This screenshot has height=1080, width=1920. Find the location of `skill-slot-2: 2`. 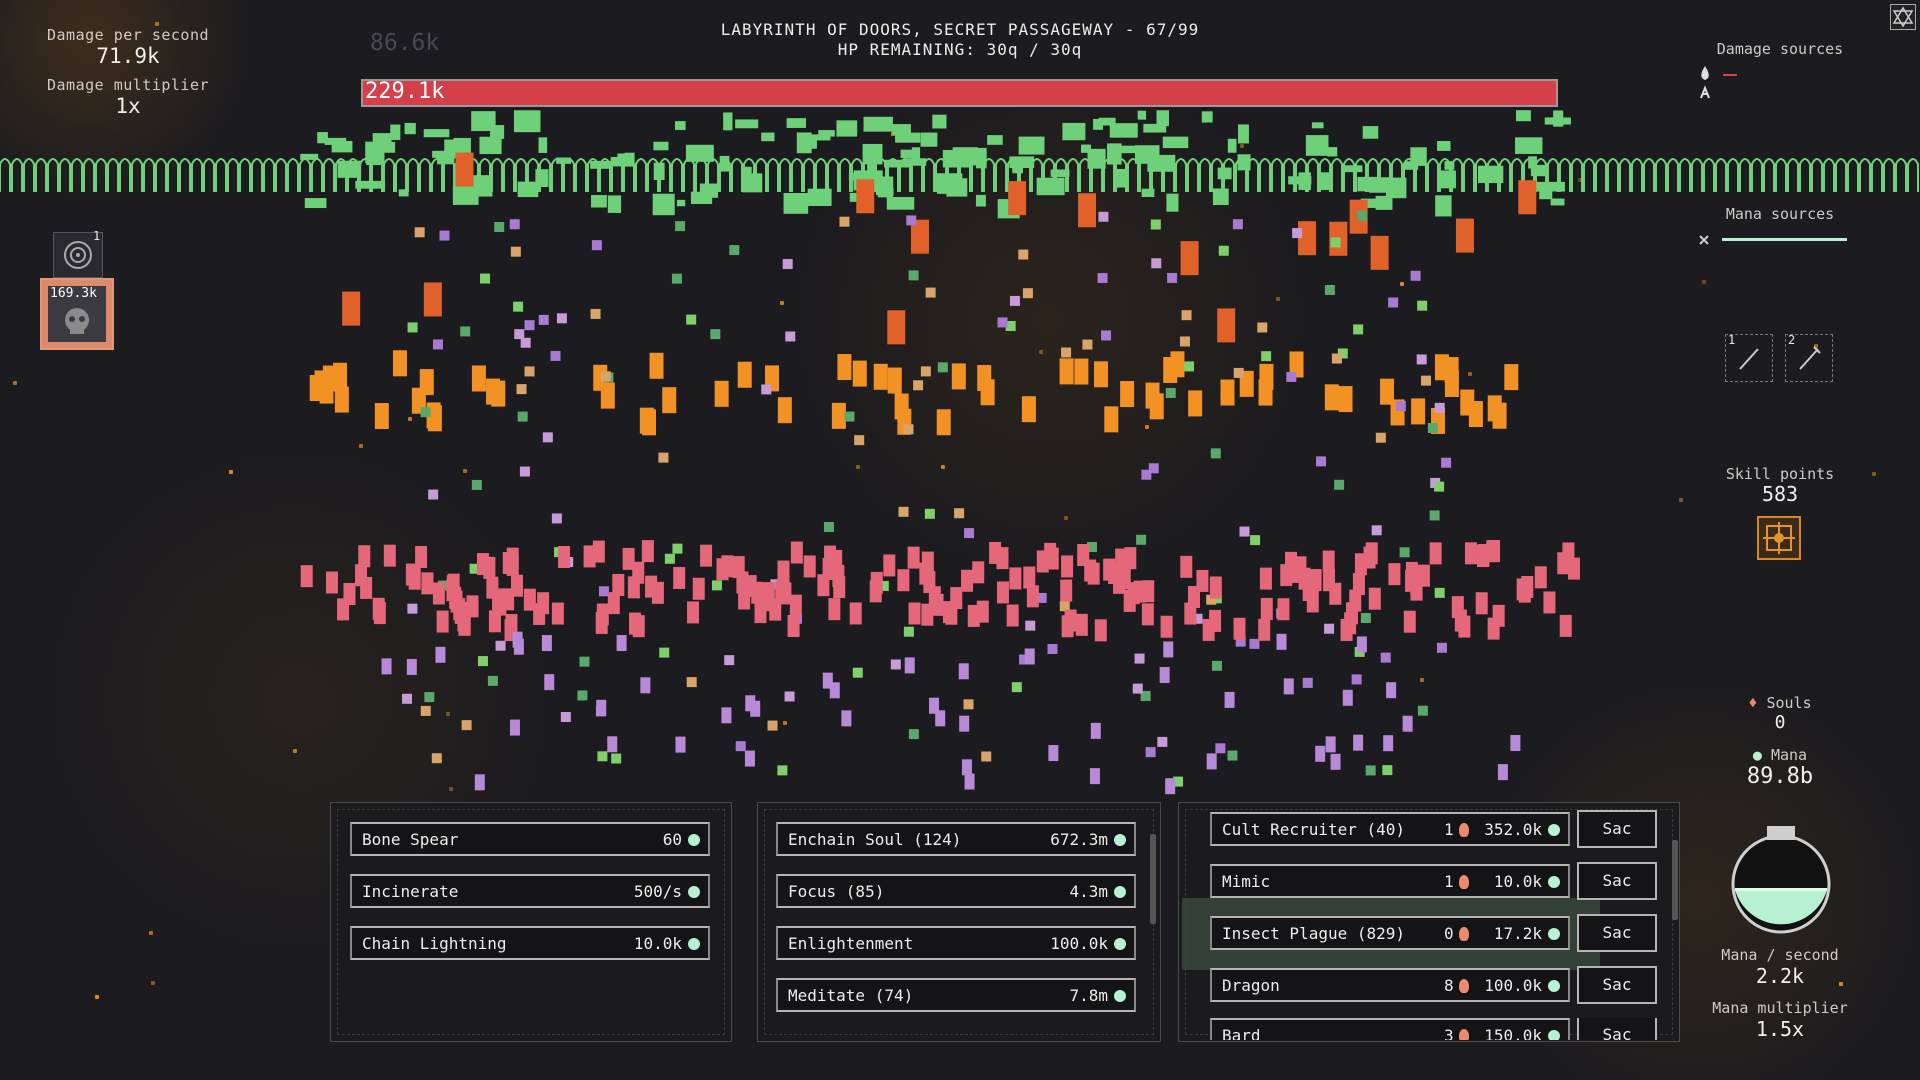

skill-slot-2: 2 is located at coordinates (1809, 357).